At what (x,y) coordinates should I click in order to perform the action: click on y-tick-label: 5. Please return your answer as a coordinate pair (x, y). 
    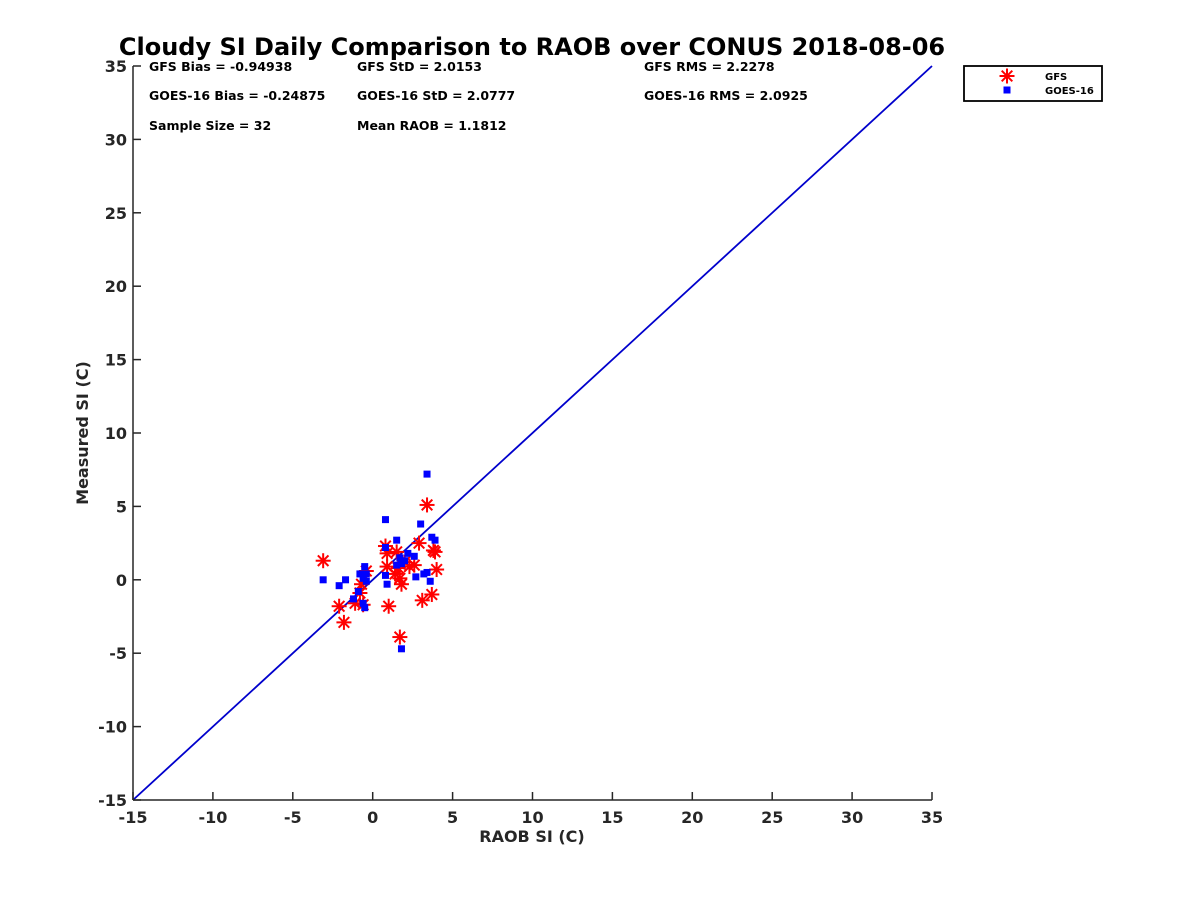
    Looking at the image, I should click on (121, 506).